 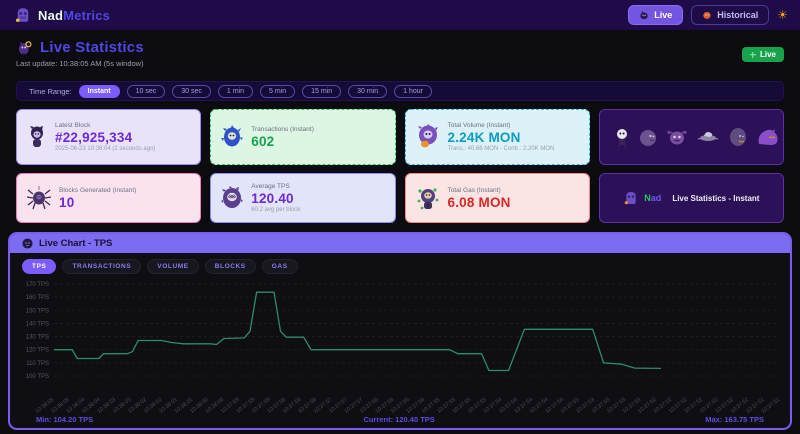 What do you see at coordinates (235, 91) in the screenshot?
I see `time-range-option-1min: 1 min` at bounding box center [235, 91].